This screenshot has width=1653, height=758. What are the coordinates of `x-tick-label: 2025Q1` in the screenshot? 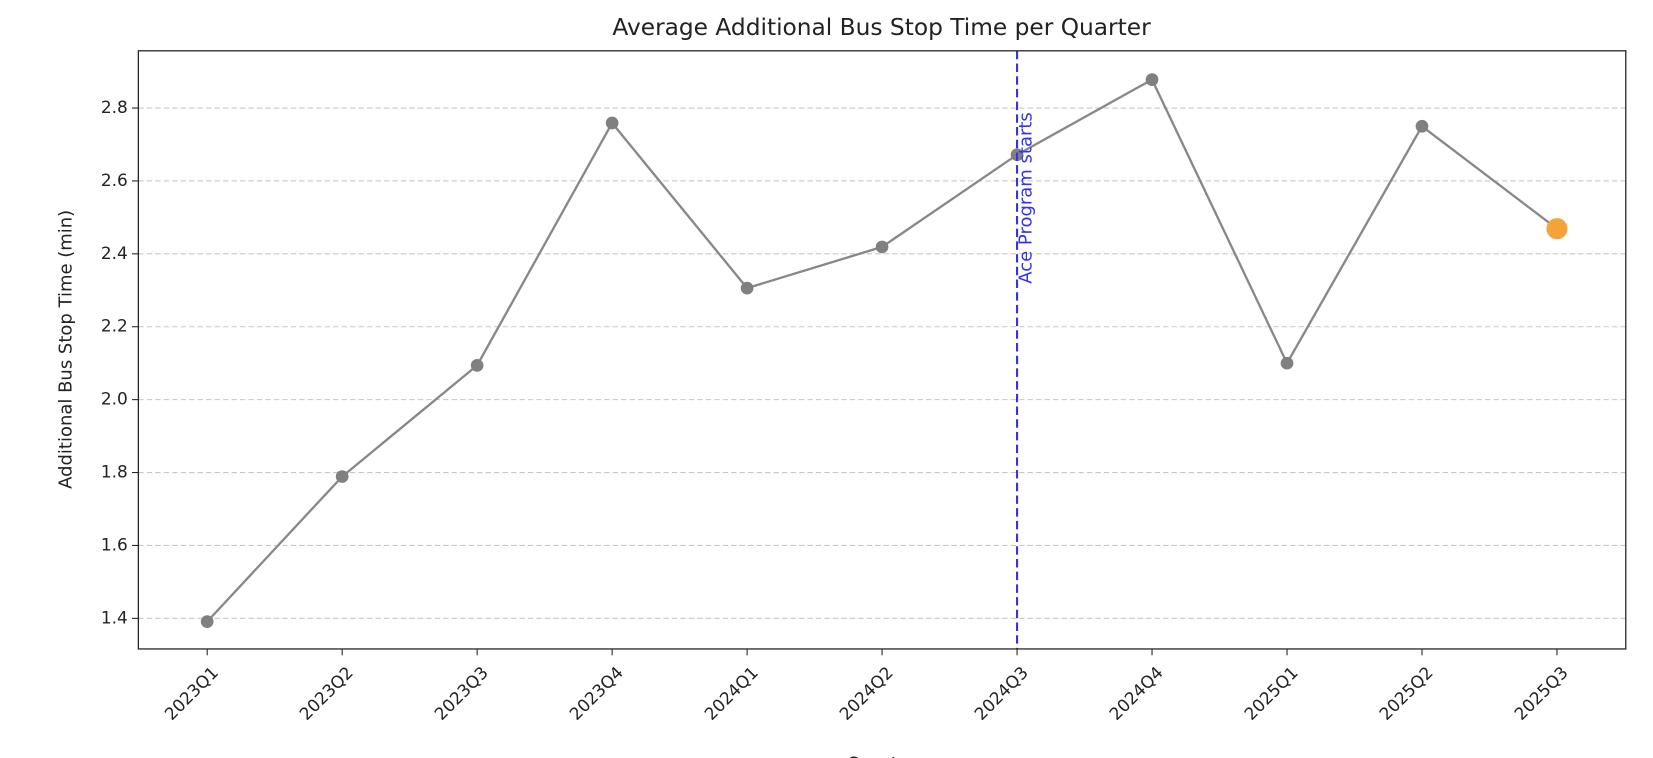 It's located at (1271, 693).